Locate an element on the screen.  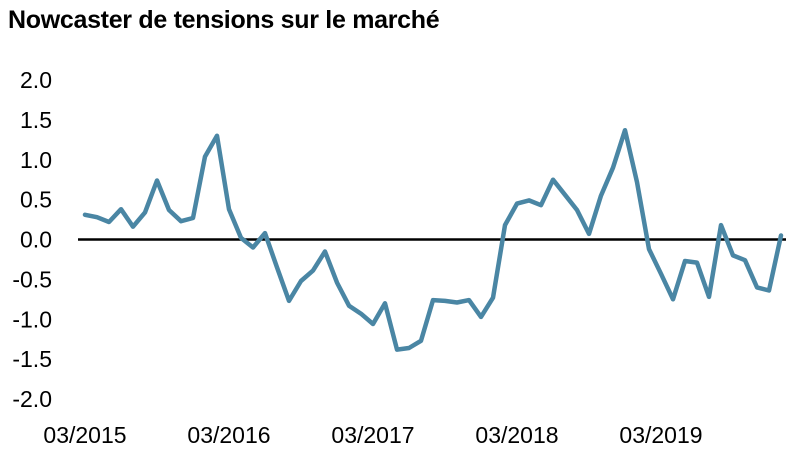
y-tick-label: -1.0 is located at coordinates (32, 319).